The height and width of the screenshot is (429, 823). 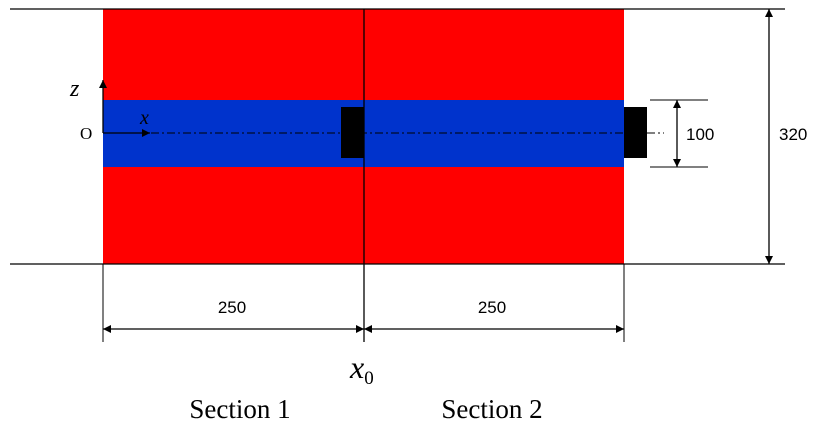 I want to click on interface-block, so click(x=352, y=132).